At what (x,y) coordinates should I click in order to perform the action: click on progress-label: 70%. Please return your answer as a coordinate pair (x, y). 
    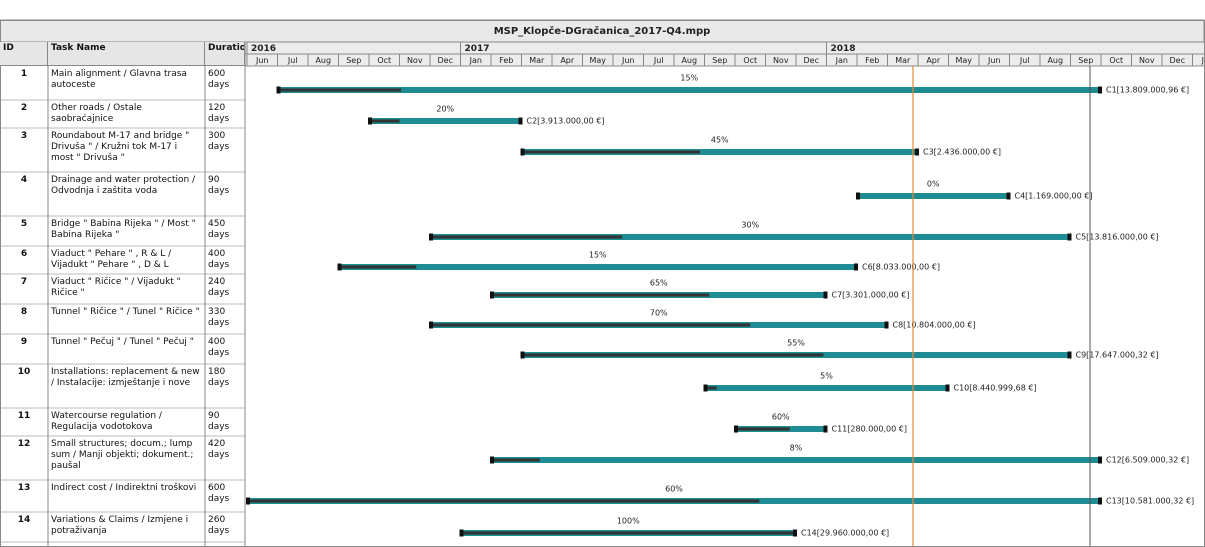
    Looking at the image, I should click on (659, 313).